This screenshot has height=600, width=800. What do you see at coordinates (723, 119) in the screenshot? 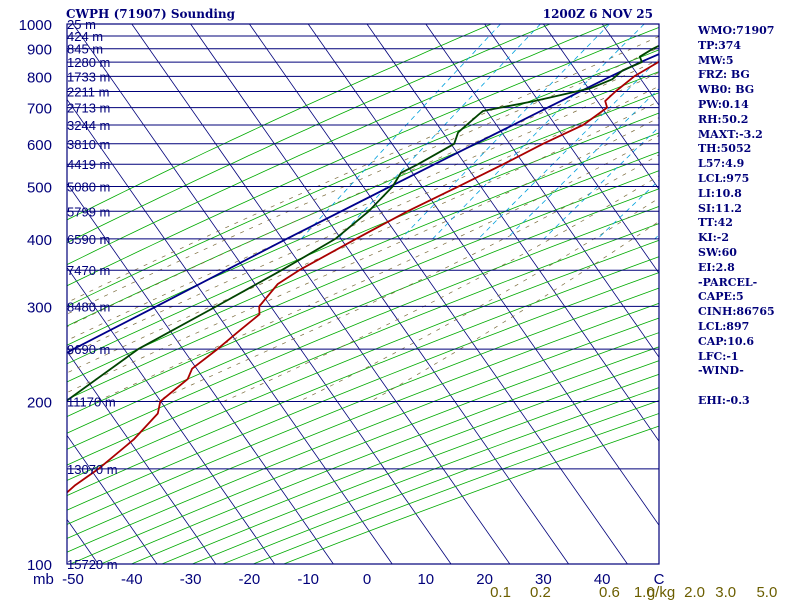
I see `stats-line: RH:50.2` at bounding box center [723, 119].